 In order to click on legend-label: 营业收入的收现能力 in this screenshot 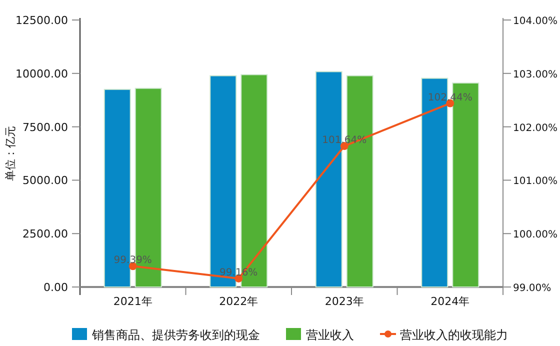, I will do `click(454, 335)`.